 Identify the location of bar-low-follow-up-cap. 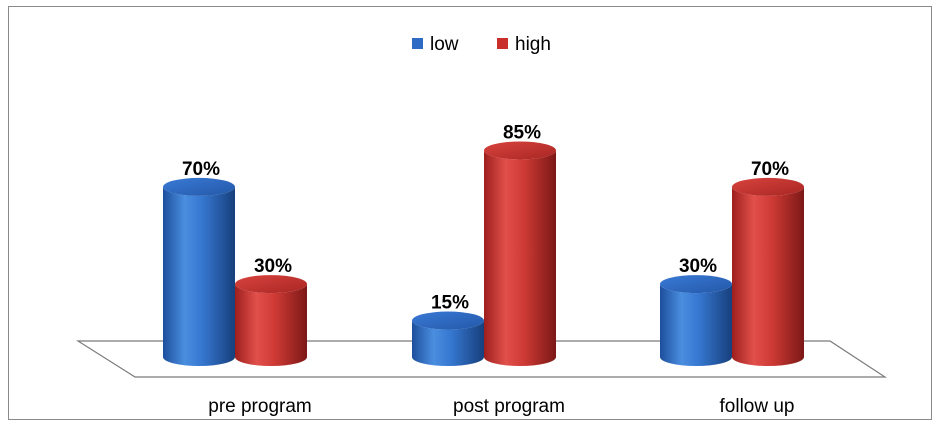
(696, 284).